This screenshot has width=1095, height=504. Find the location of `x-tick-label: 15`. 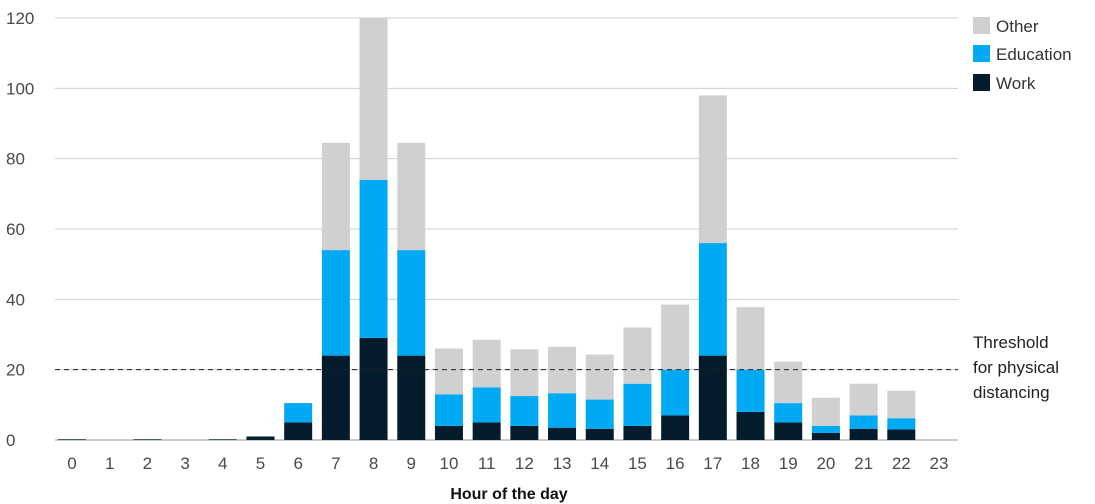

x-tick-label: 15 is located at coordinates (637, 463).